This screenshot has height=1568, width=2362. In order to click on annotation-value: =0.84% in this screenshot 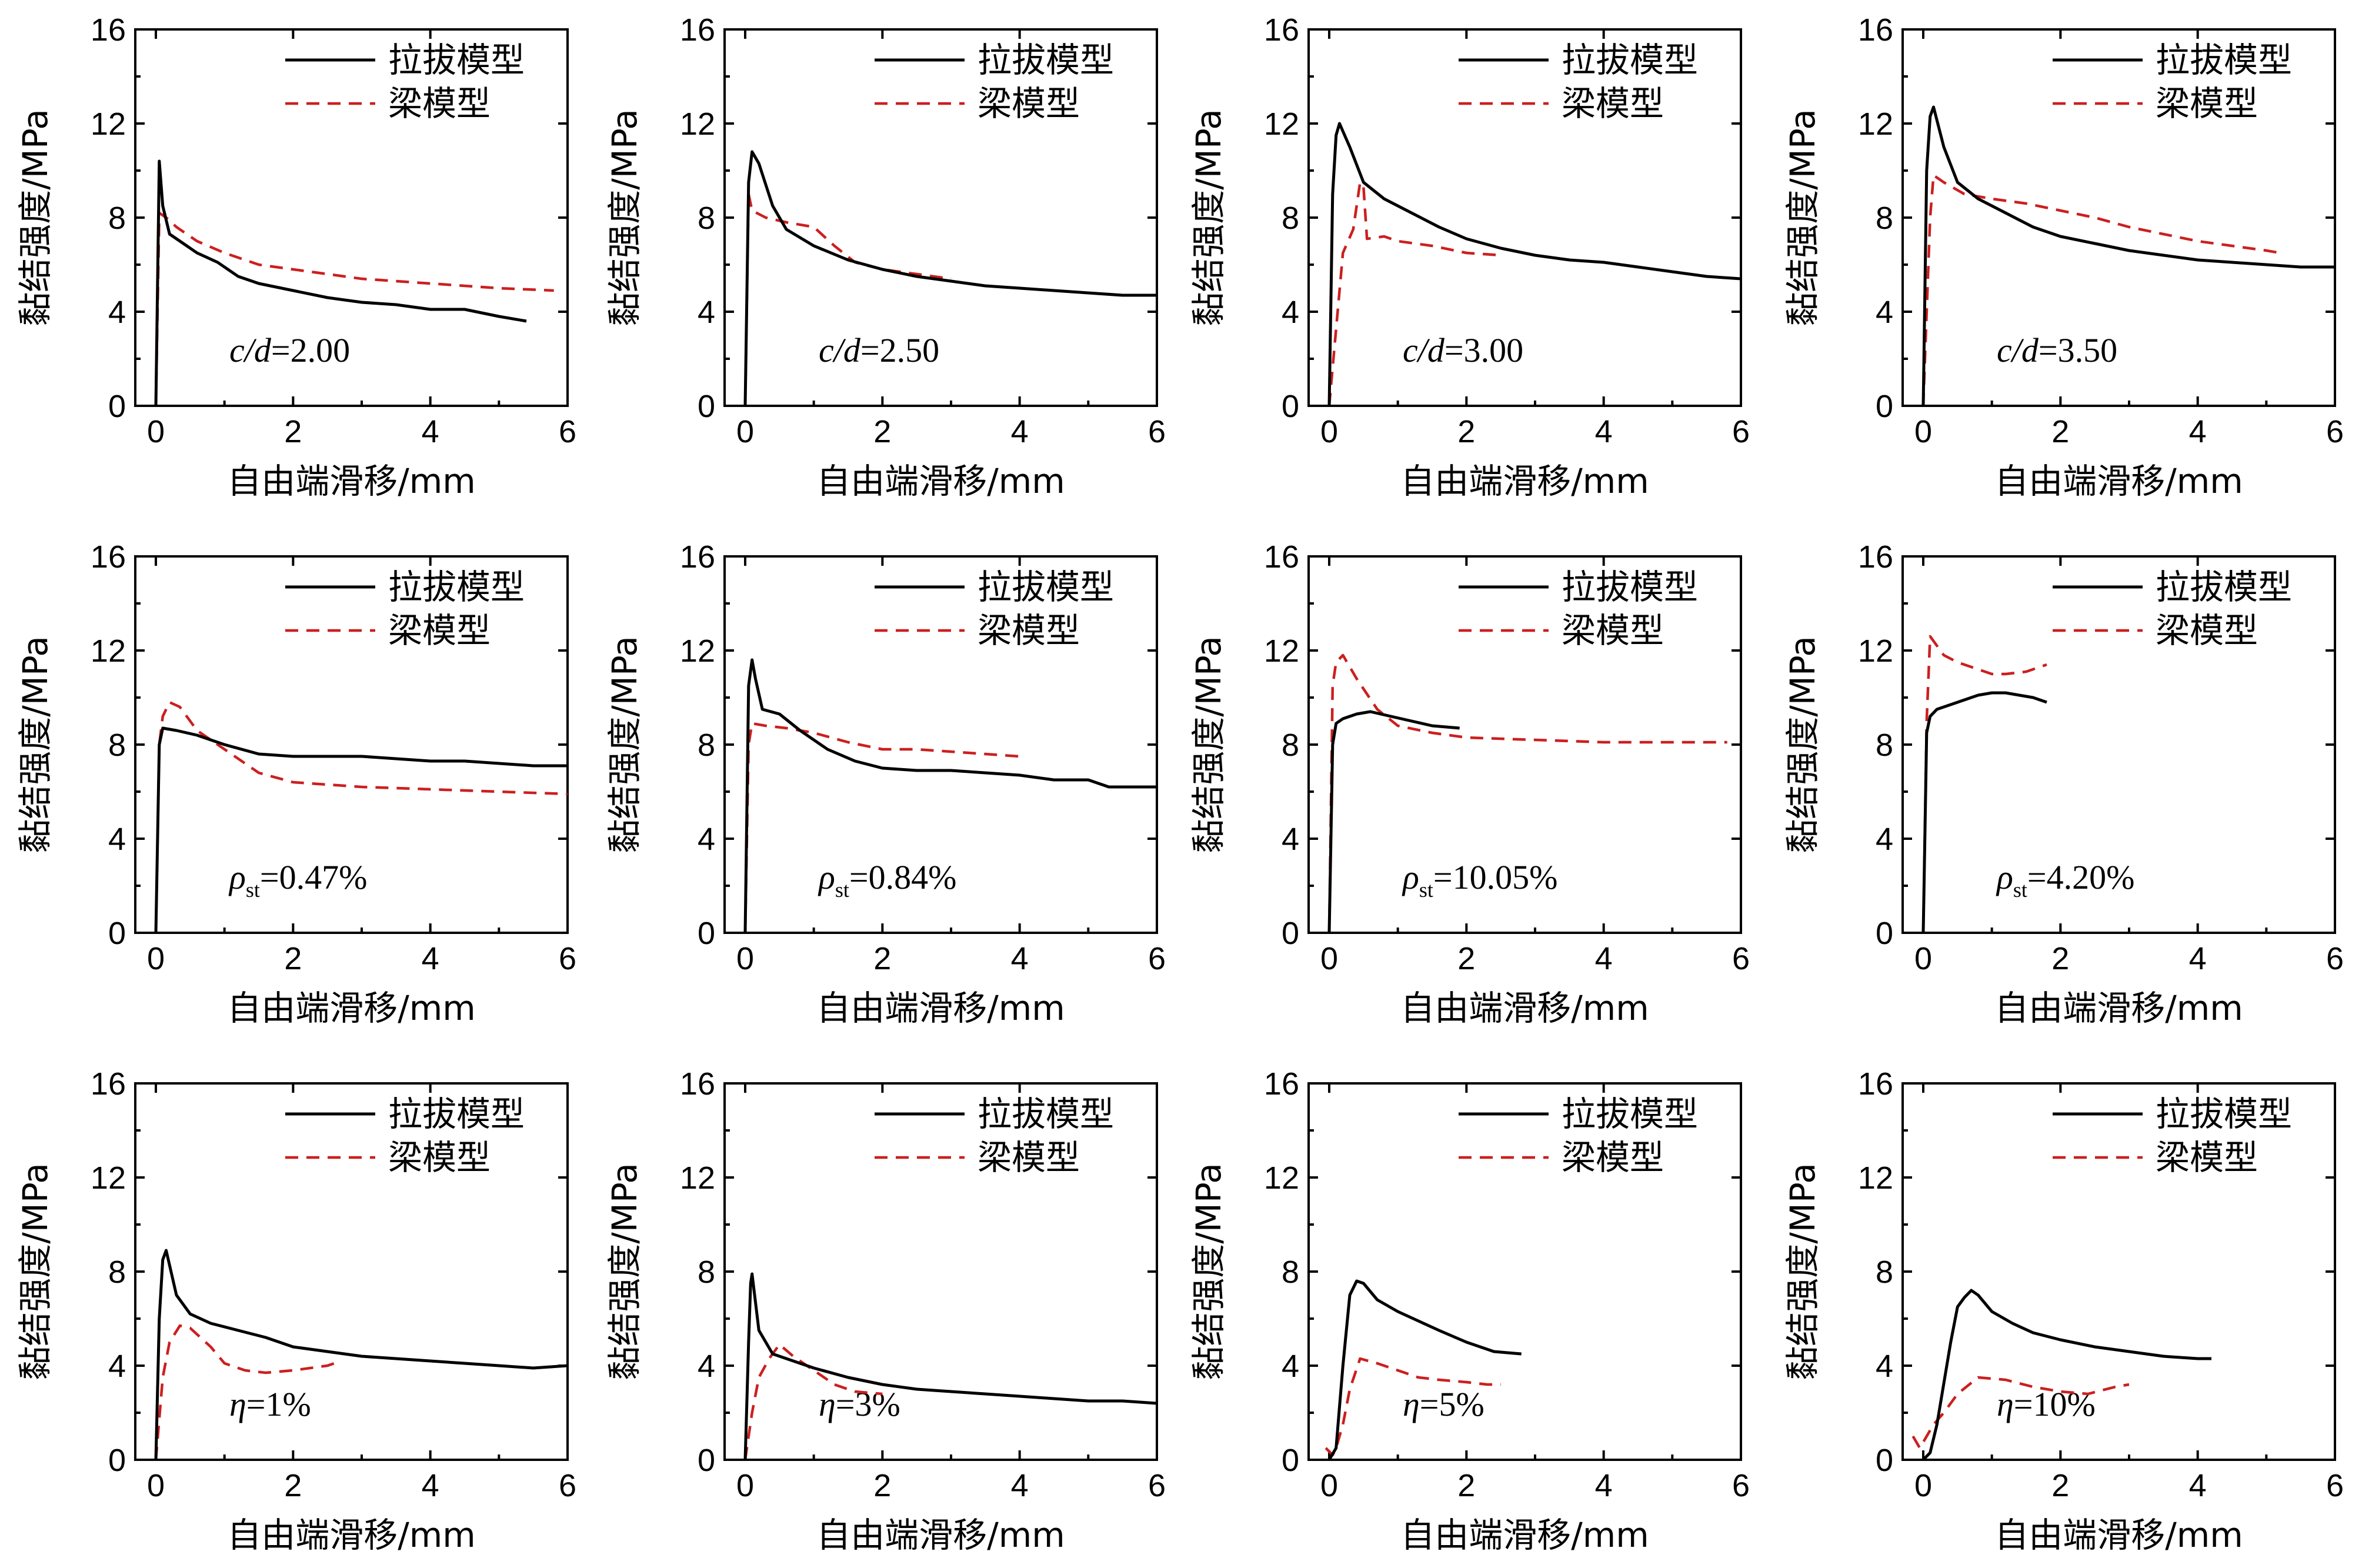, I will do `click(903, 877)`.